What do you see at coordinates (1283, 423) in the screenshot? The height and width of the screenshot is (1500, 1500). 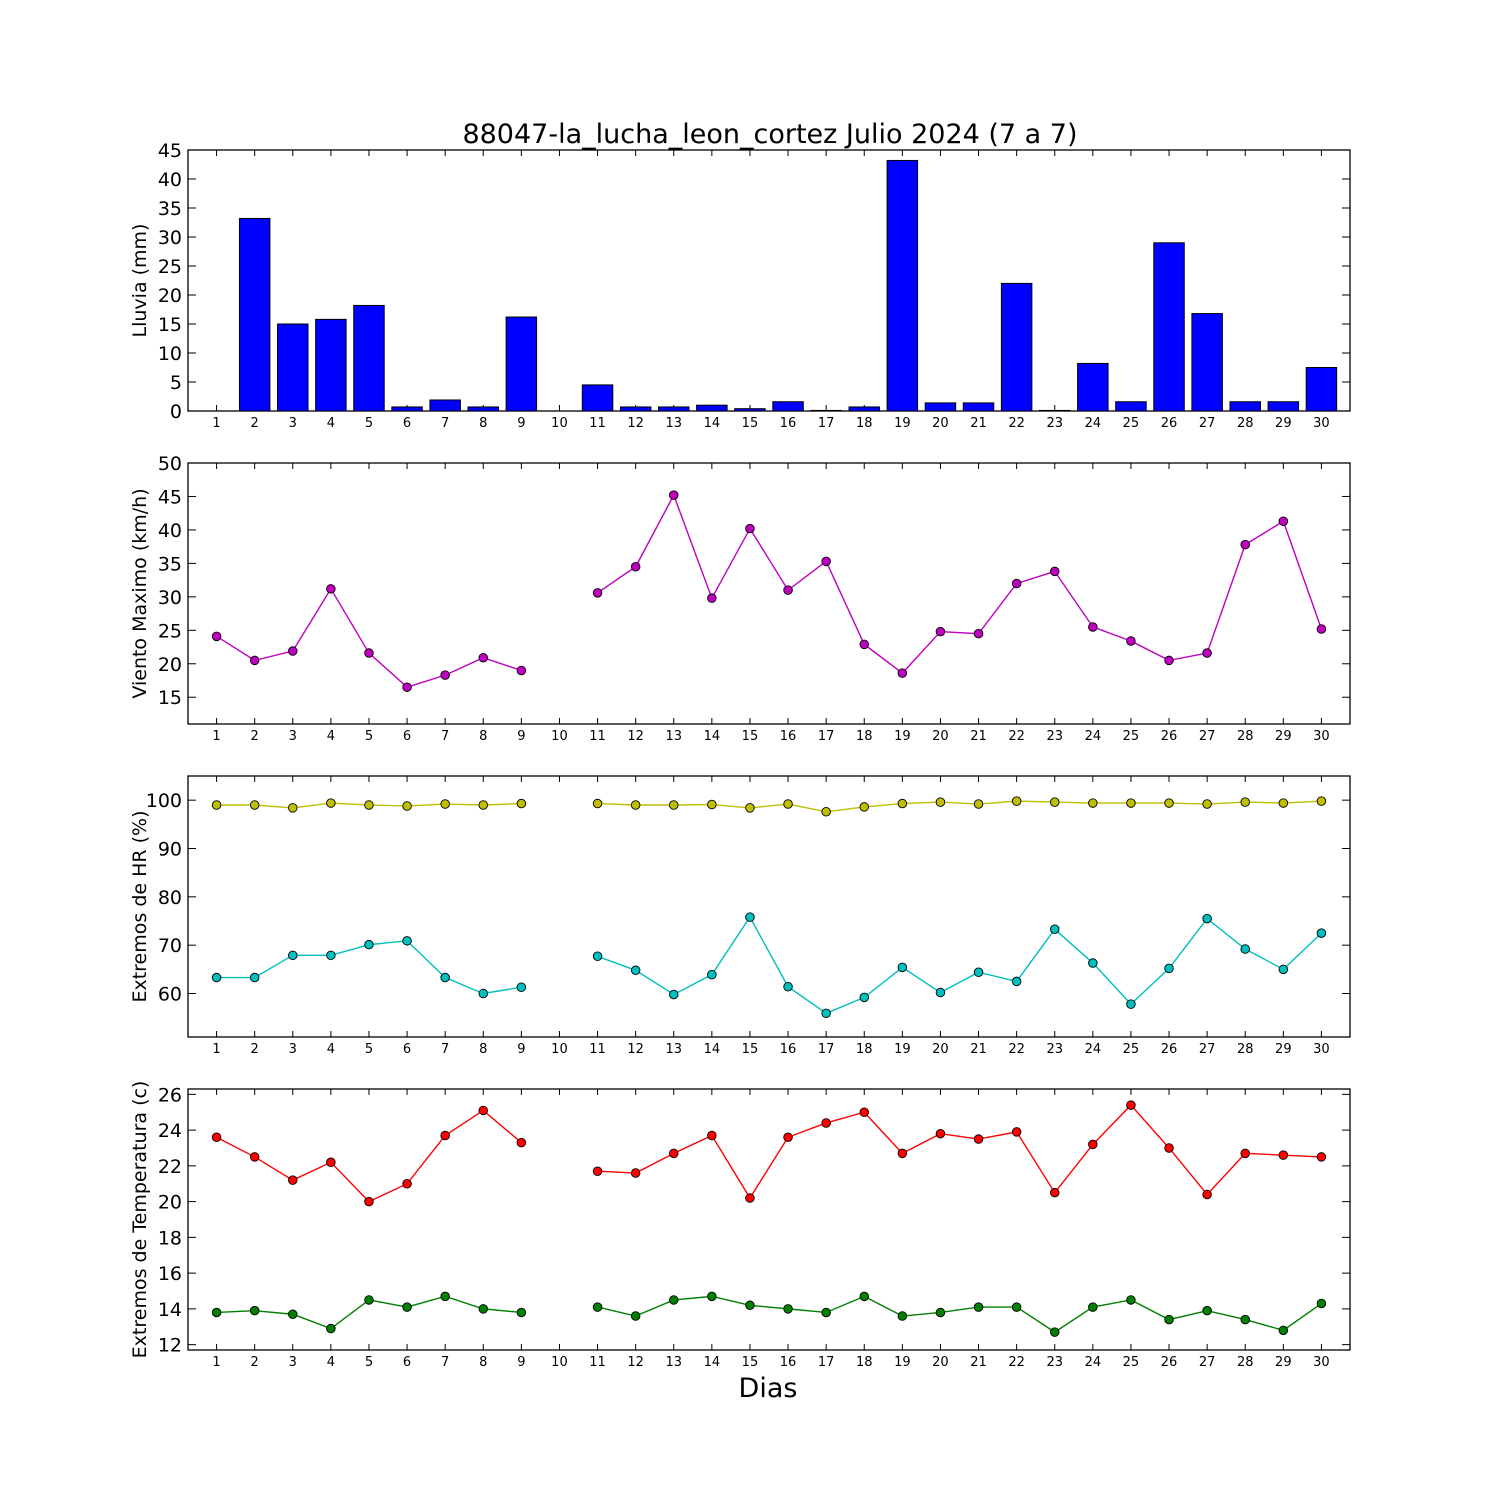 I see `x-tick-label: 29` at bounding box center [1283, 423].